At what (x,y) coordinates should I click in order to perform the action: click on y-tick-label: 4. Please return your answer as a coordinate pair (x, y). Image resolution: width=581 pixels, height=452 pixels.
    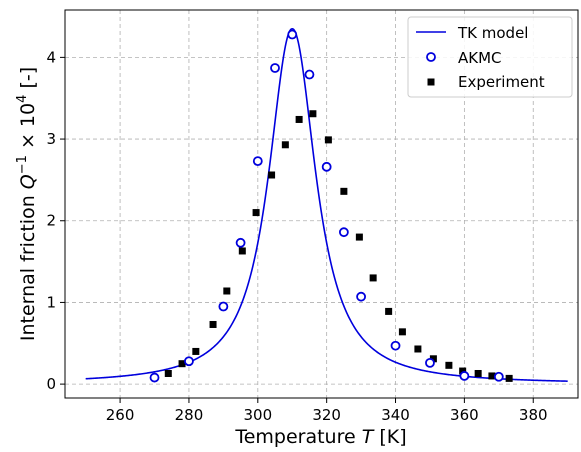
    Looking at the image, I should click on (51, 57).